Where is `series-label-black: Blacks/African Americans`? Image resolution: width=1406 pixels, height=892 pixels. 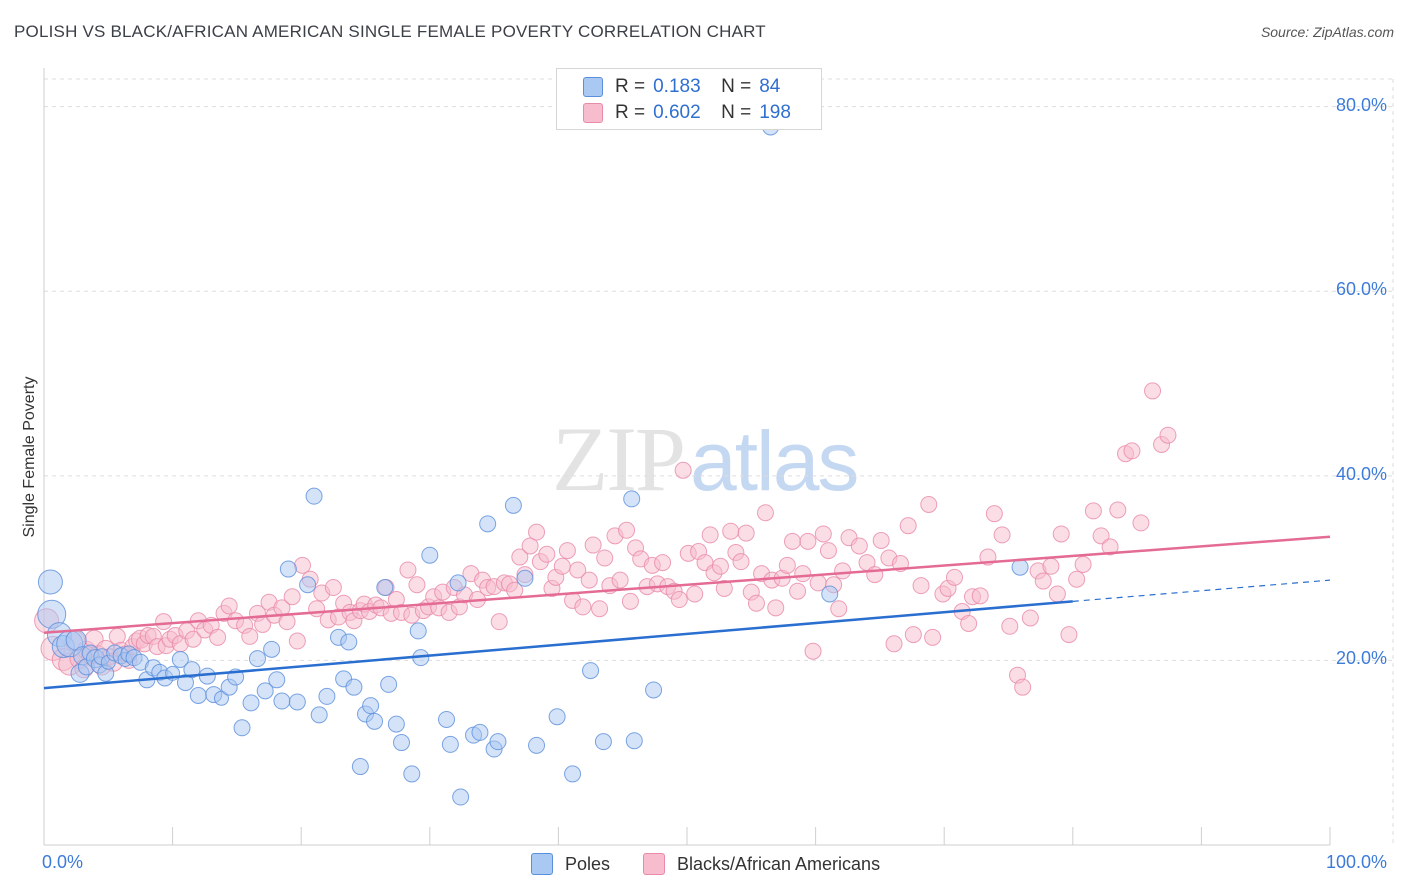
series-label-black: Blacks/African Americans is located at coordinates (779, 863).